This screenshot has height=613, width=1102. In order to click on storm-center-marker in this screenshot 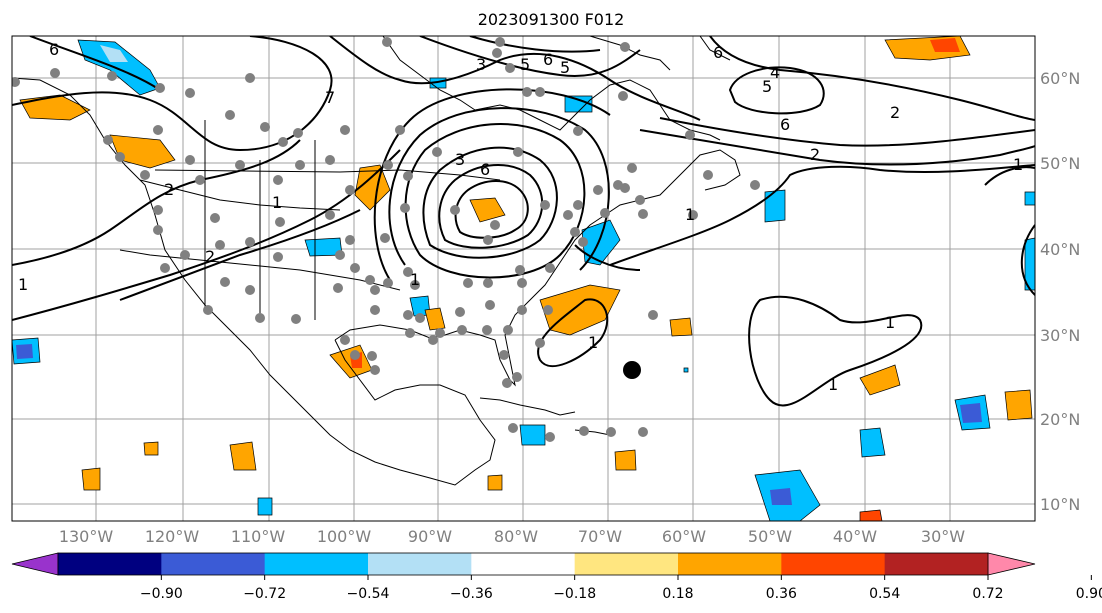, I will do `click(632, 370)`.